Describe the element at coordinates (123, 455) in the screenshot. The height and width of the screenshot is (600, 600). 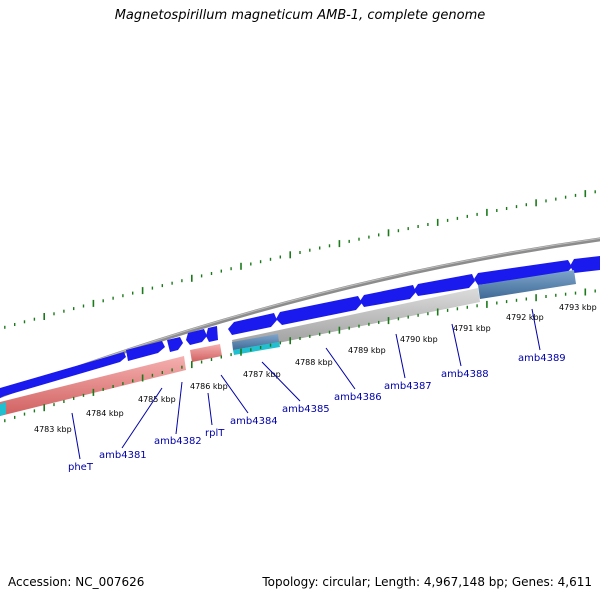
I see `gene-label-amb4381: amb4381` at that location.